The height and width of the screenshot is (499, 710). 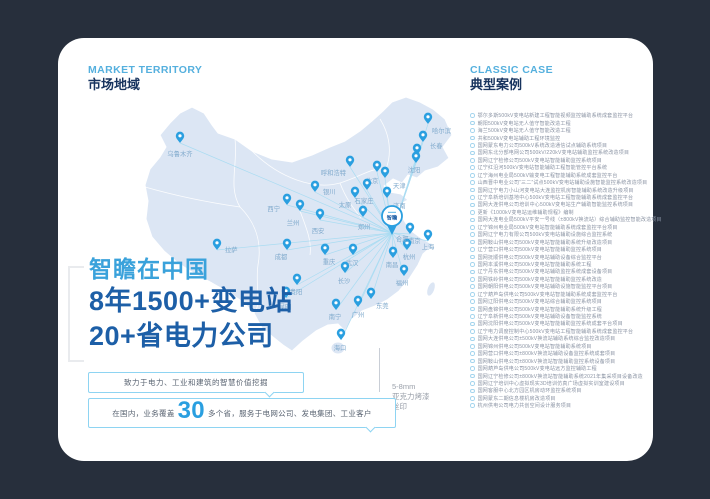 I want to click on case-text: 辽宁丹东供电公司500kV变电站辅助监控系统成套设备项目, so click(x=545, y=272).